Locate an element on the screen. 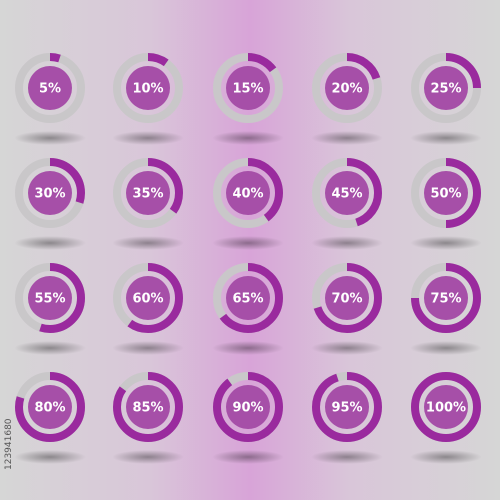  side-label: 123941680 is located at coordinates (9, 444).